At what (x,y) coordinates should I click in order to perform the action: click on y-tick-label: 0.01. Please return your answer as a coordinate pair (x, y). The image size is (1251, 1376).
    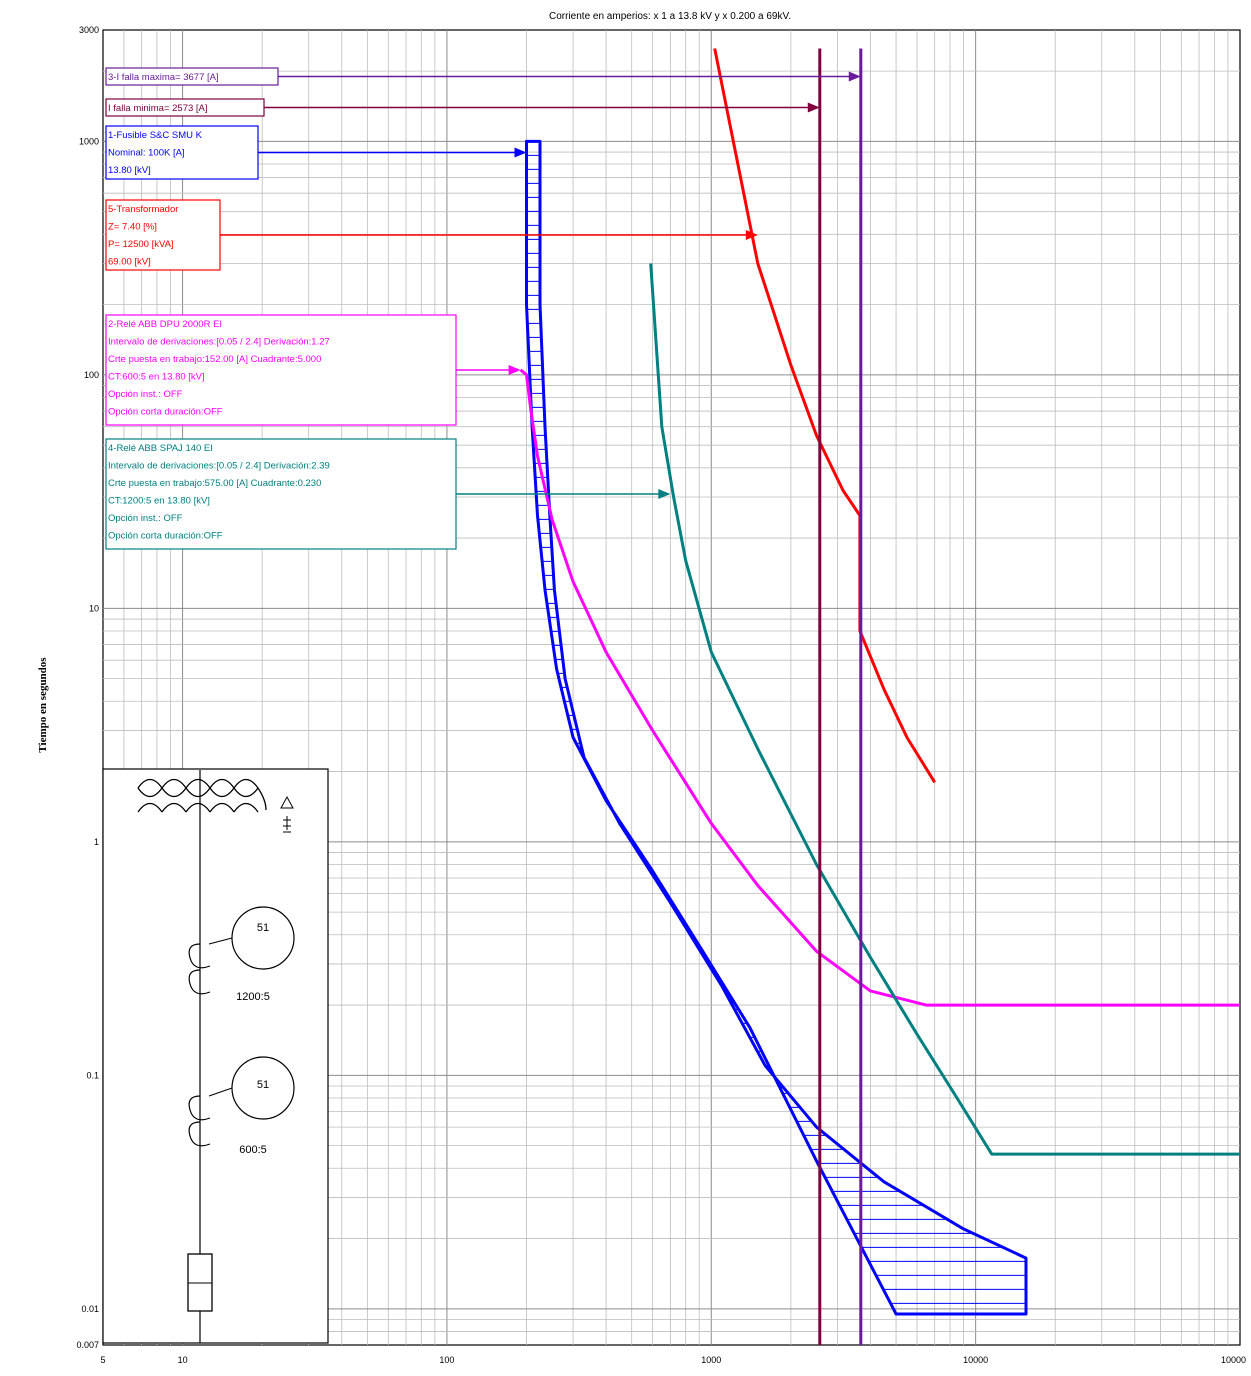
    Looking at the image, I should click on (90, 1309).